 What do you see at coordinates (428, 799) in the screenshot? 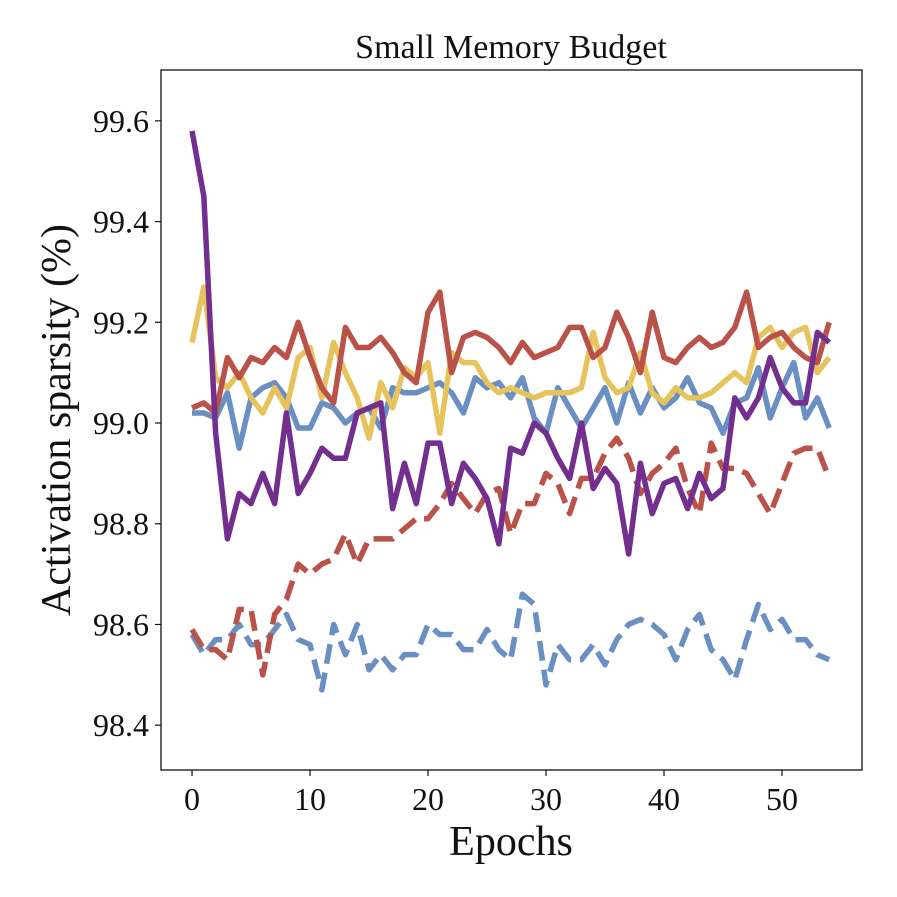
I see `x-tick-label: 20` at bounding box center [428, 799].